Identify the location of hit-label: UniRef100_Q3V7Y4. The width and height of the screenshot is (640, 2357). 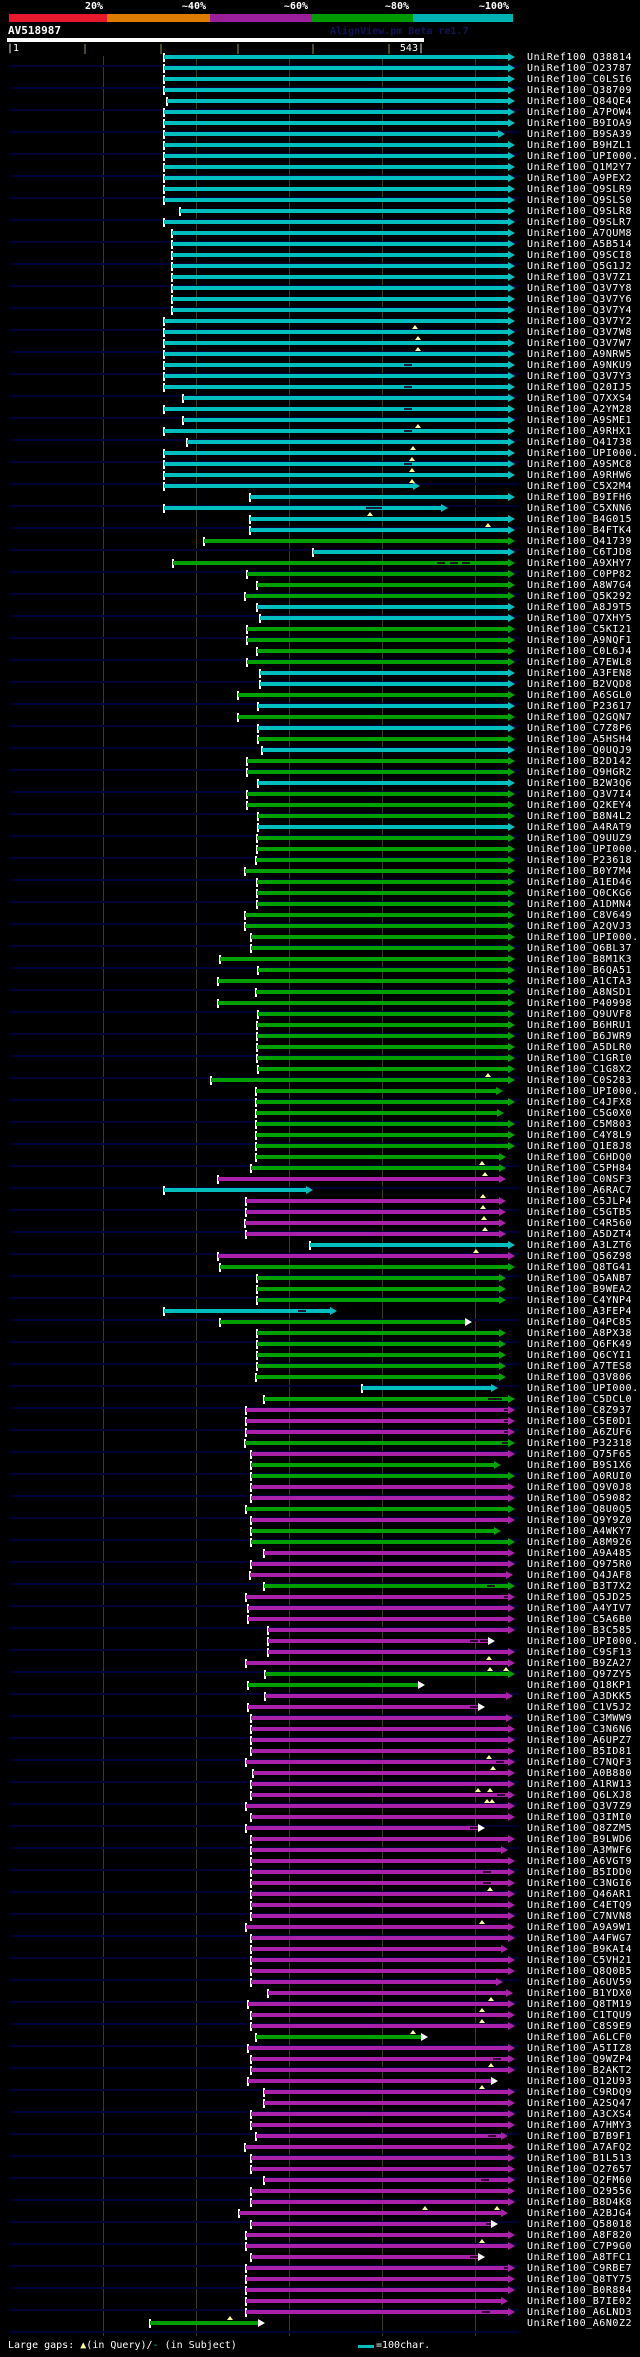
(580, 310).